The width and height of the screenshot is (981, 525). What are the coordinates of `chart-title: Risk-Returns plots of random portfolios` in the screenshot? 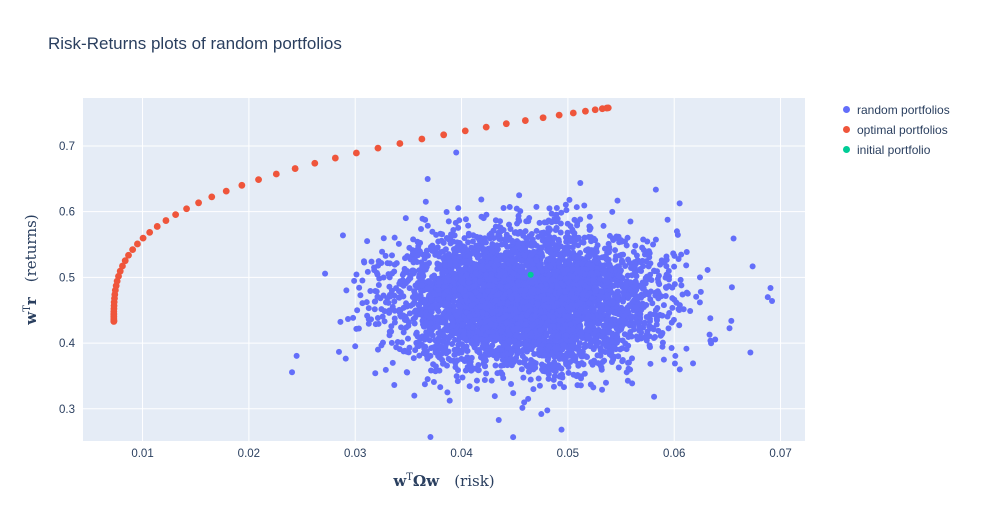 It's located at (195, 43).